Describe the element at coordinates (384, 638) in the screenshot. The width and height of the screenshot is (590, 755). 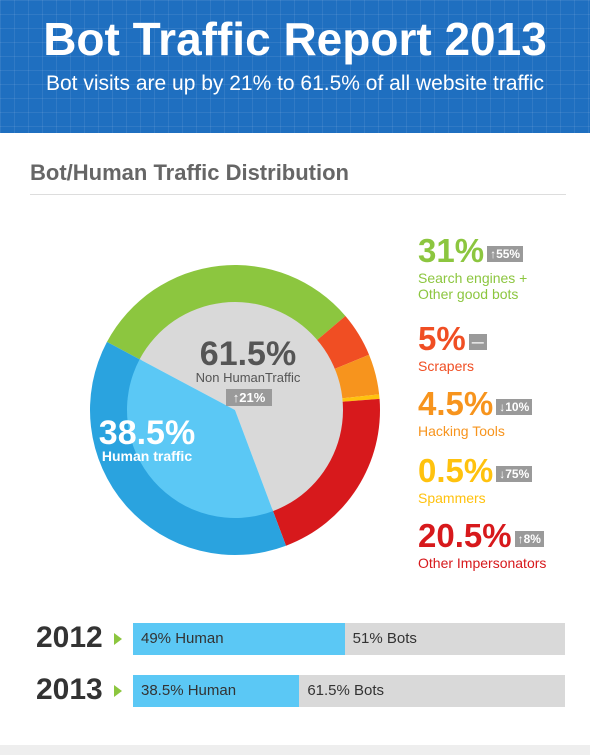
I see `bar-label: 51% Bots` at that location.